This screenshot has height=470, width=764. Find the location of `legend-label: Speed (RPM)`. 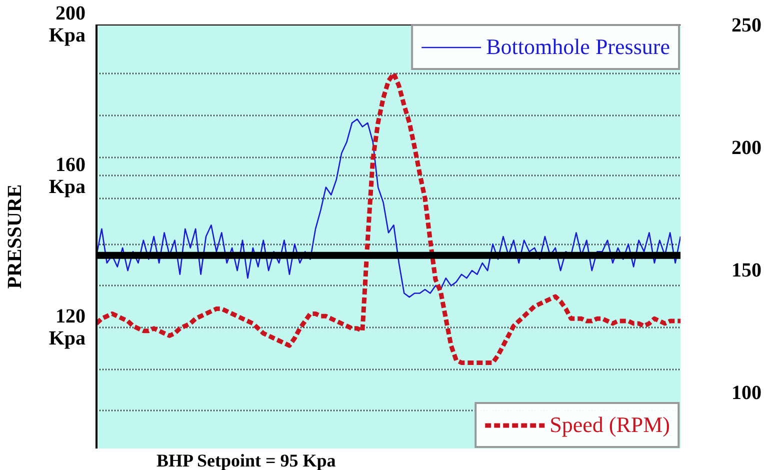

legend-label: Speed (RPM) is located at coordinates (610, 425).